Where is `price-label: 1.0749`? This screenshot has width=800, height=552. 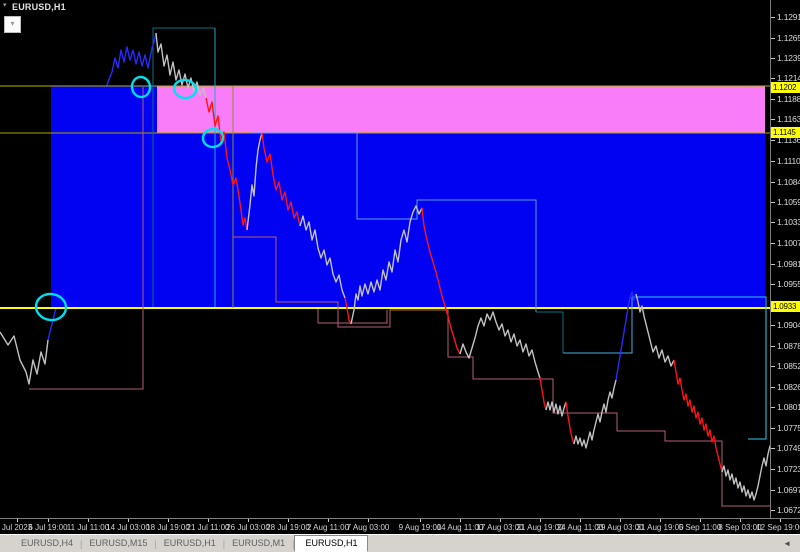 price-label: 1.0749 is located at coordinates (788, 448).